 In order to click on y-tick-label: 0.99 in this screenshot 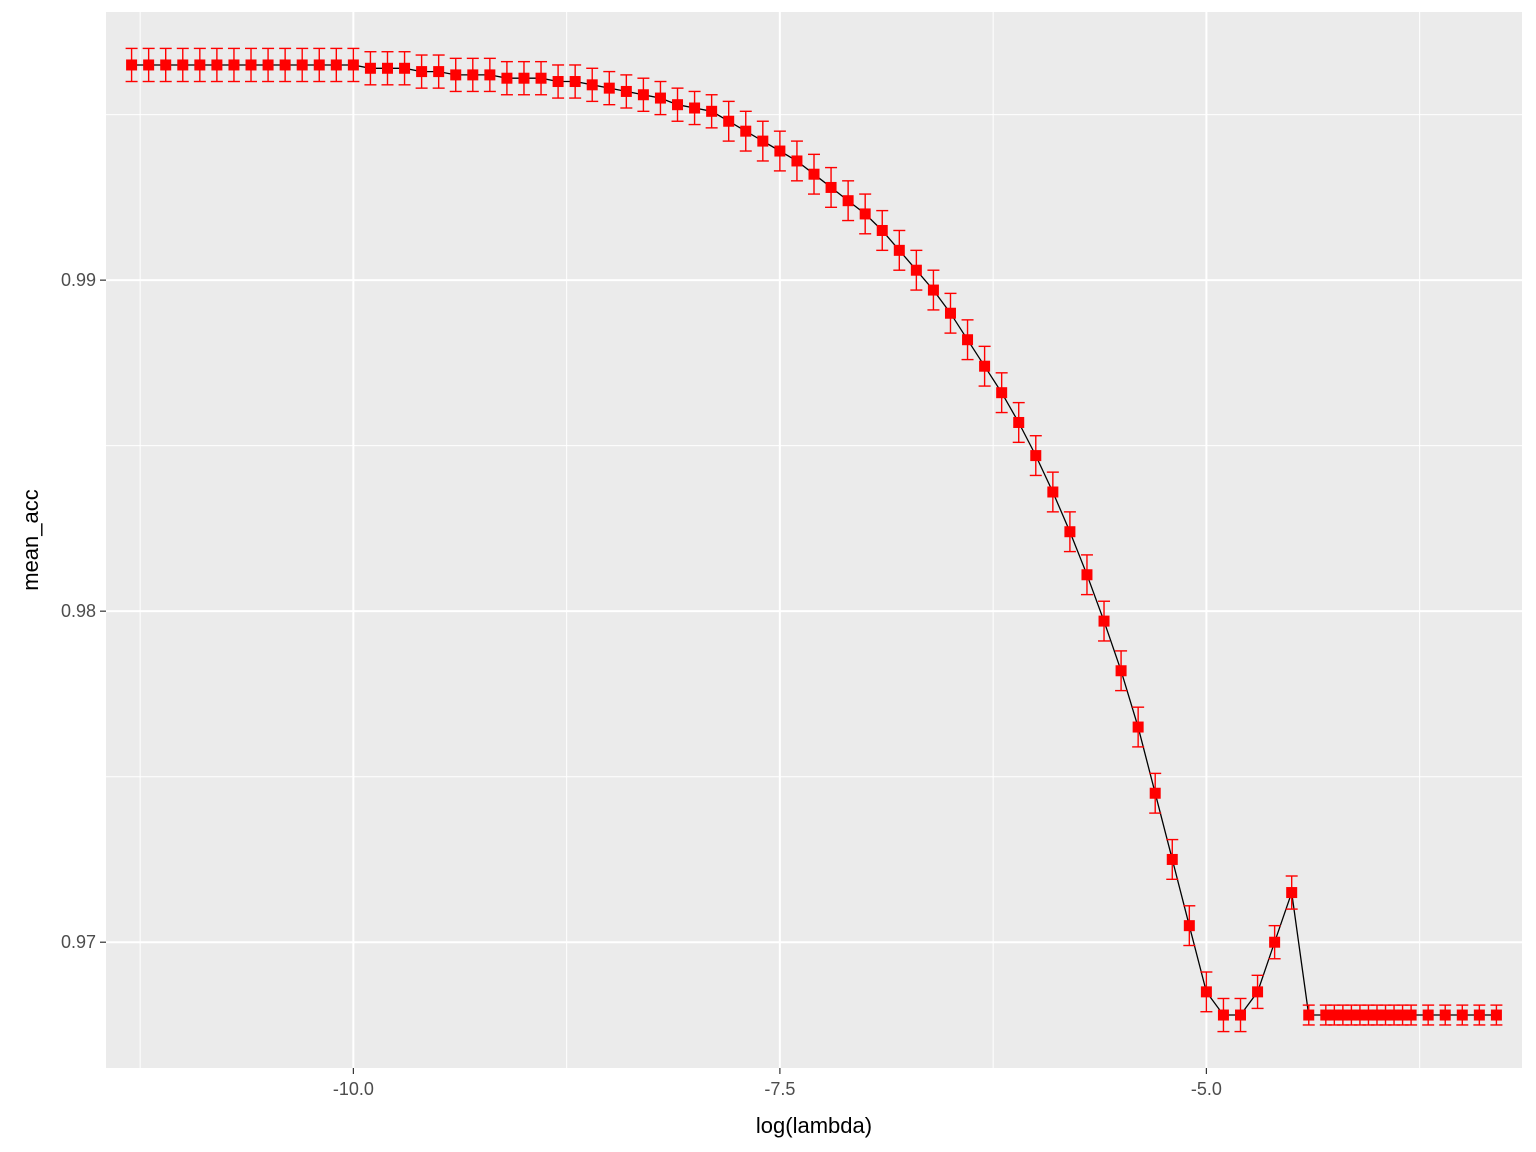, I will do `click(78, 280)`.